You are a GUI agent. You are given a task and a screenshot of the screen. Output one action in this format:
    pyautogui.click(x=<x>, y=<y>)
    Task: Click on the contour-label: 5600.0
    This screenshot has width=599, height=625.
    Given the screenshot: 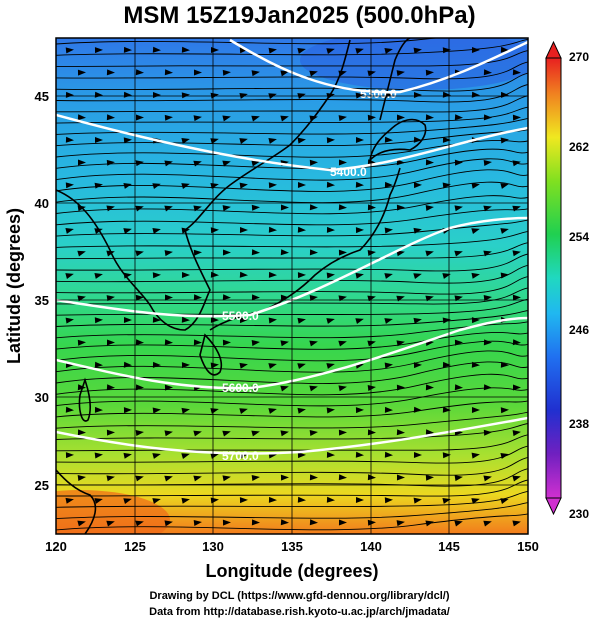 What is the action you would take?
    pyautogui.click(x=240, y=388)
    